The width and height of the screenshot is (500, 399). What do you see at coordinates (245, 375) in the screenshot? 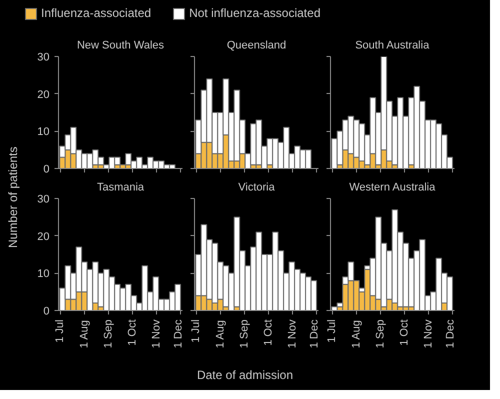
I see `x-axis-title: Date of admission` at bounding box center [245, 375].